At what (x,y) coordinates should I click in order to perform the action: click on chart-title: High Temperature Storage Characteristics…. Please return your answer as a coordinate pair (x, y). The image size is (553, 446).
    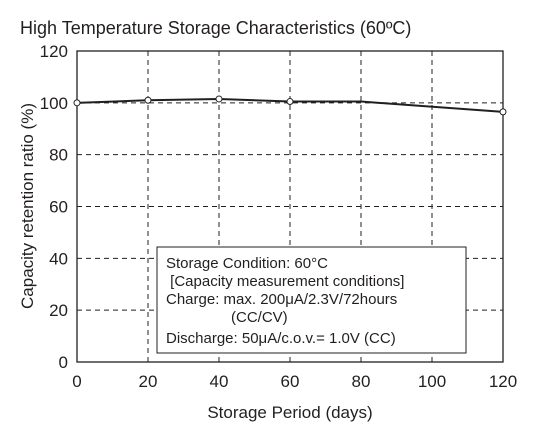
    Looking at the image, I should click on (215, 28).